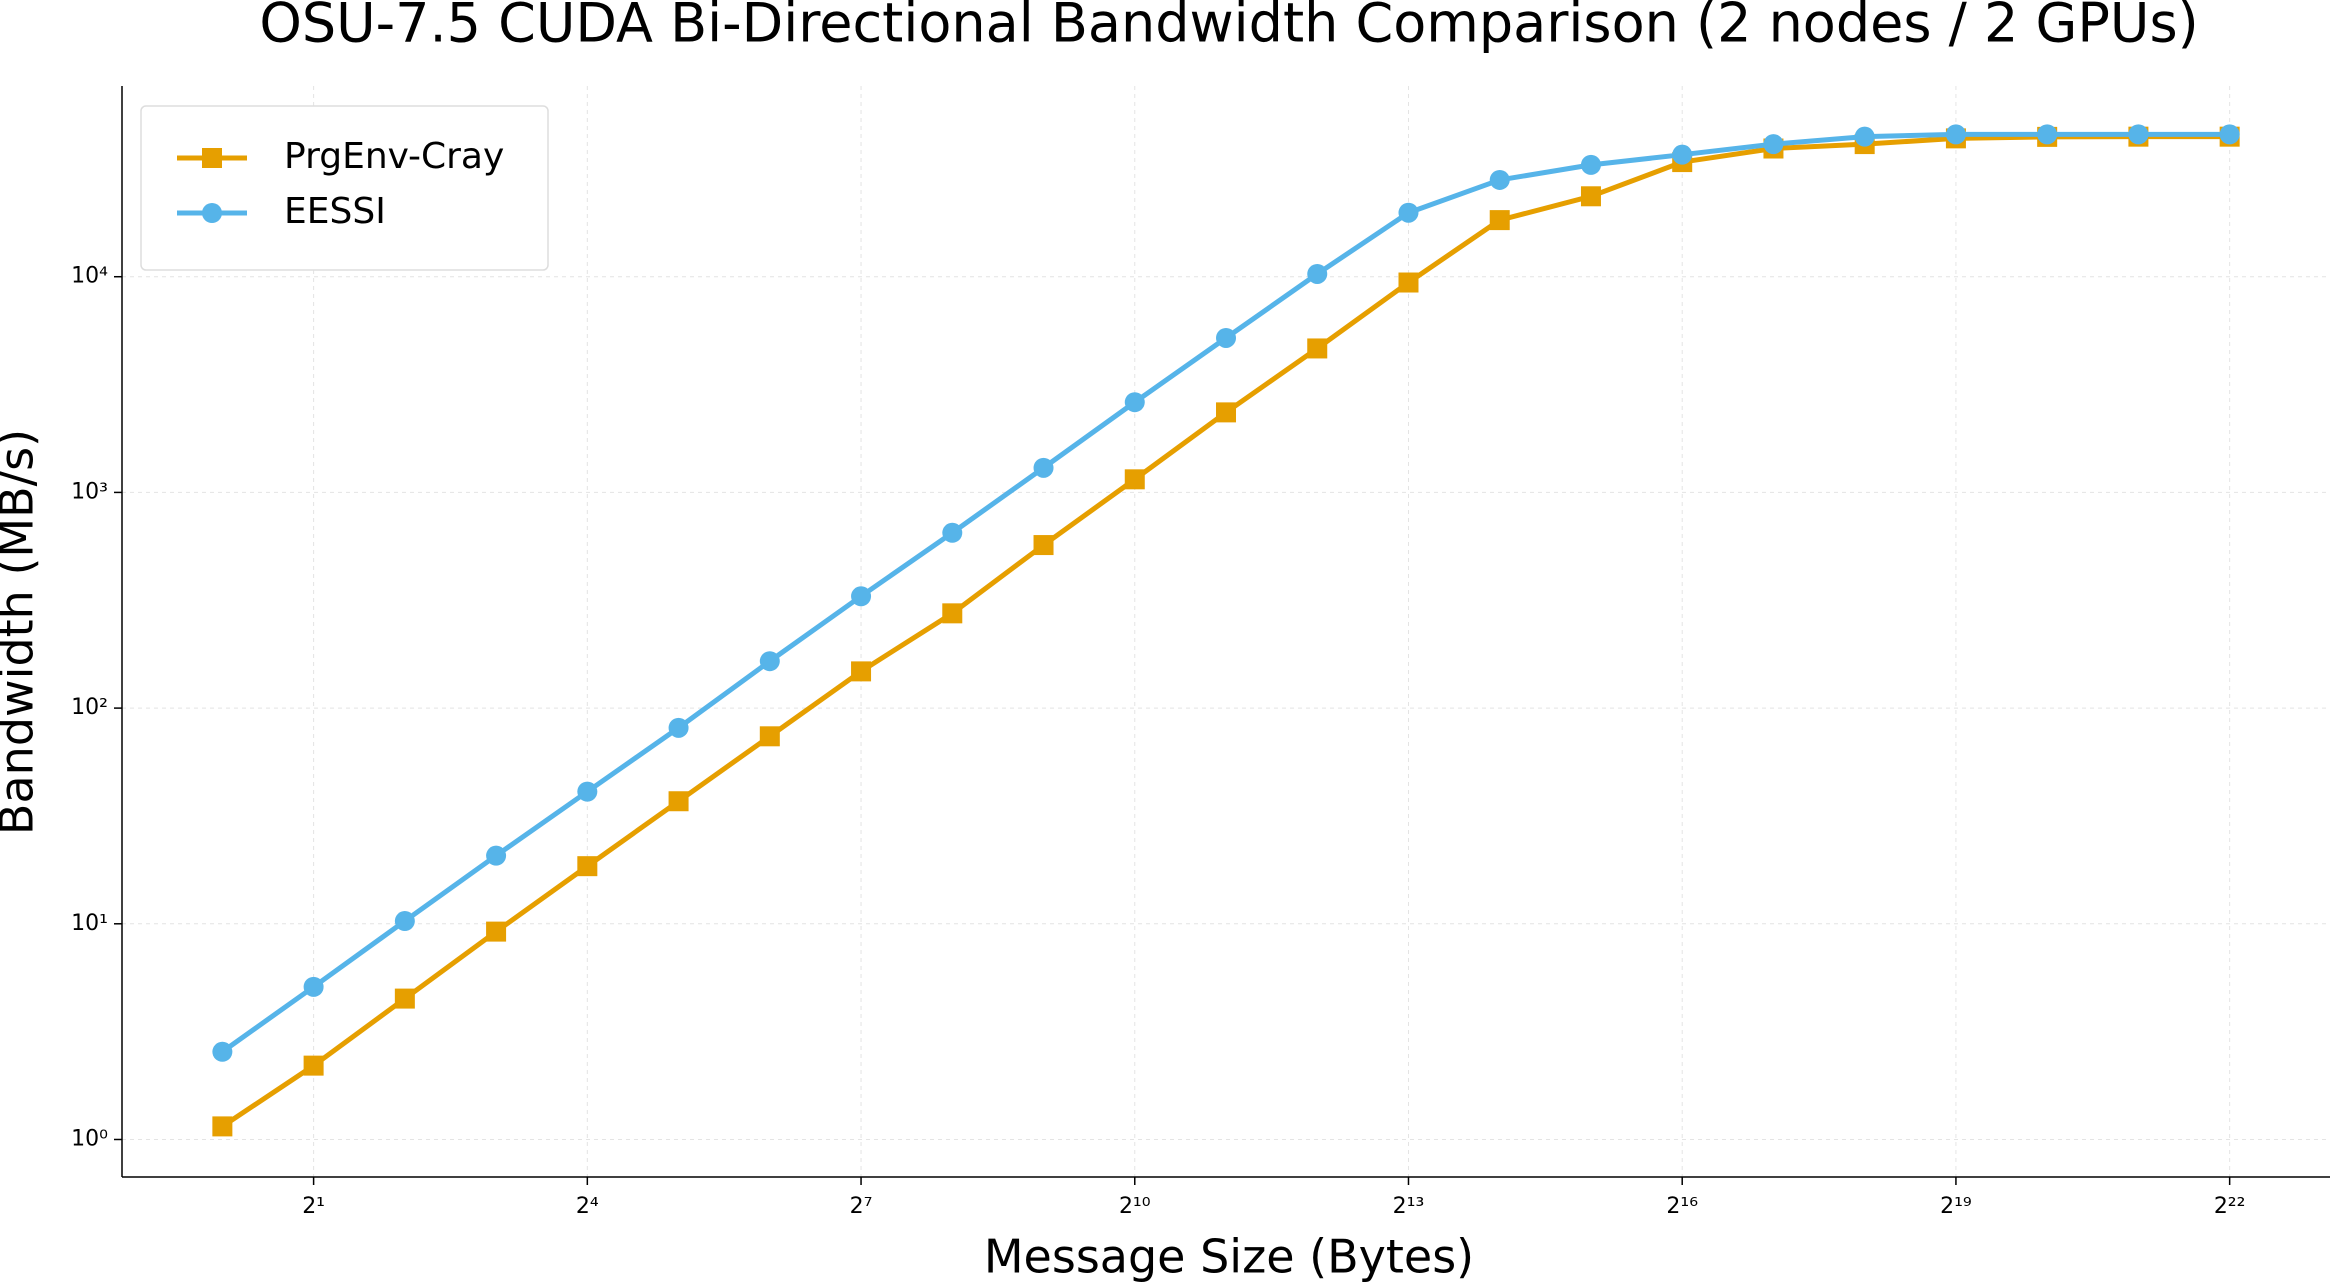 Image resolution: width=2337 pixels, height=1285 pixels. Describe the element at coordinates (89, 1138) in the screenshot. I see `y-tick-label: 10⁰` at that location.